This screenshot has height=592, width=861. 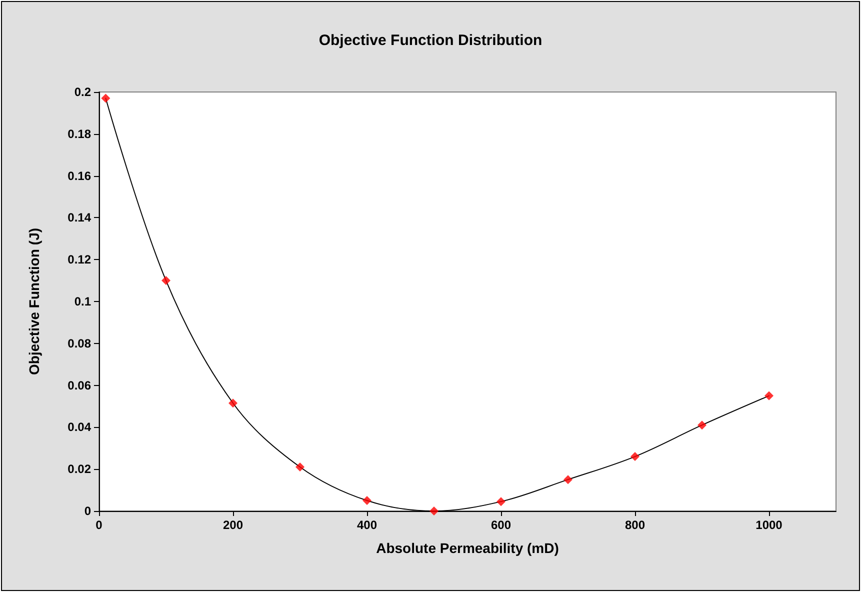 I want to click on y-tick-label: 0.18, so click(x=80, y=133).